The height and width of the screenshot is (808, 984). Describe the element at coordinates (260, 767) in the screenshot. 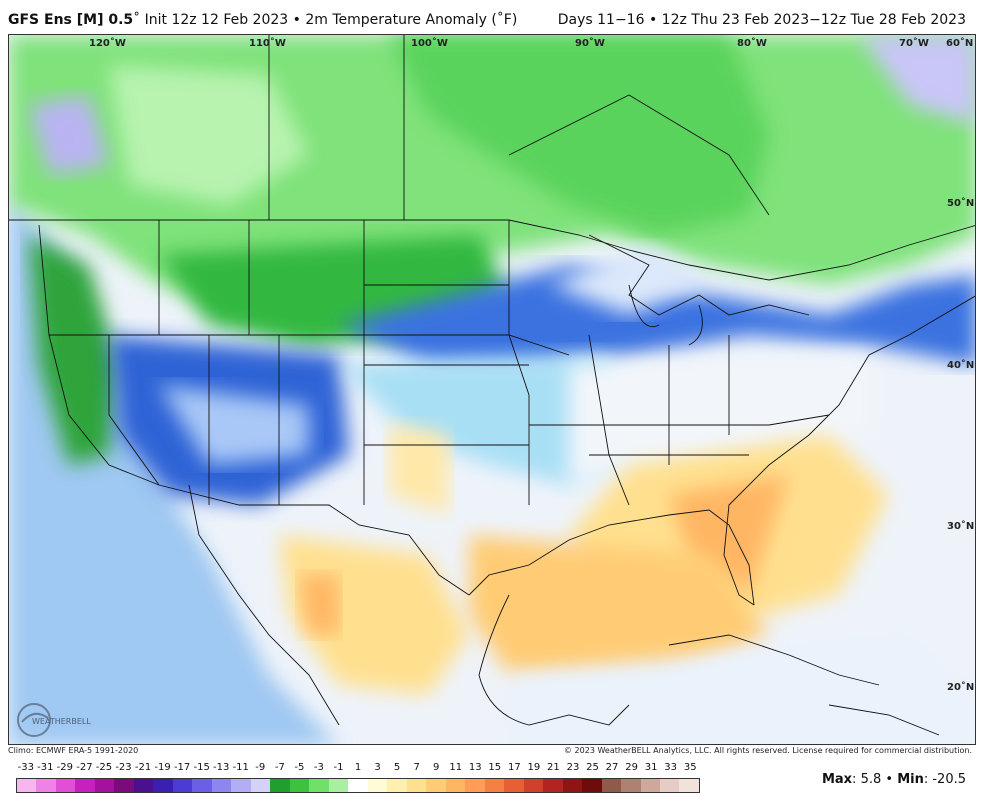

I see `colorbar-label: -9` at that location.